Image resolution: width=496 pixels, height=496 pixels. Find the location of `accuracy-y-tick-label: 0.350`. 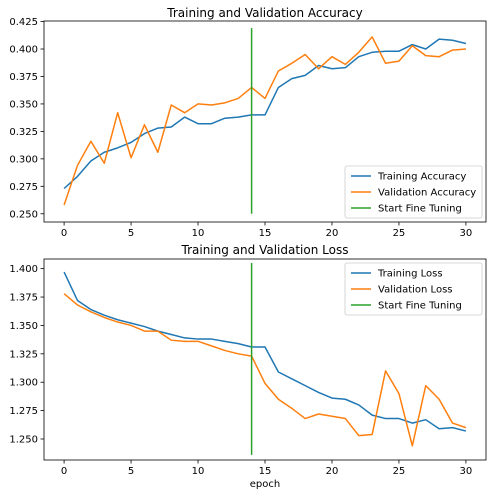

accuracy-y-tick-label: 0.350 is located at coordinates (23, 104).